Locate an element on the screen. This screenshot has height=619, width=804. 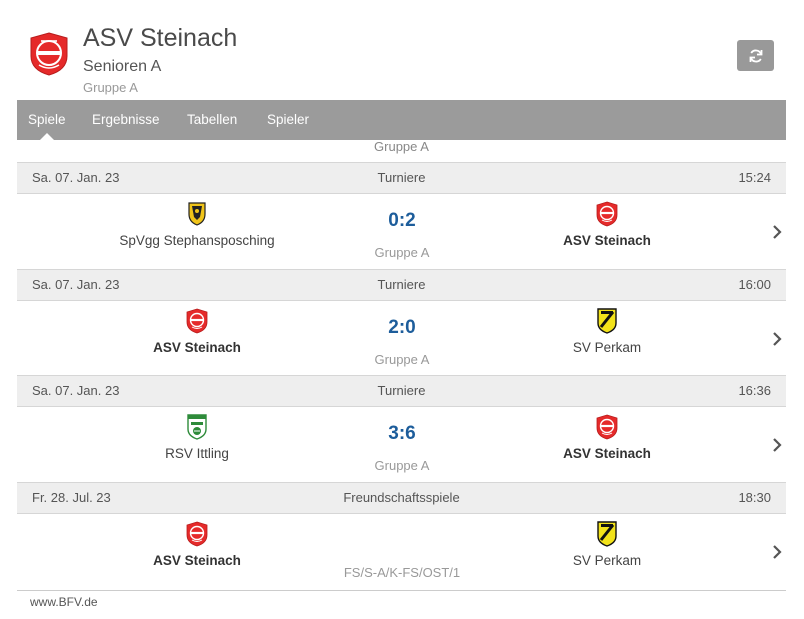
match-date-row: Sa. 07. Jan. 23 Turniere 16:00 is located at coordinates (401, 285).